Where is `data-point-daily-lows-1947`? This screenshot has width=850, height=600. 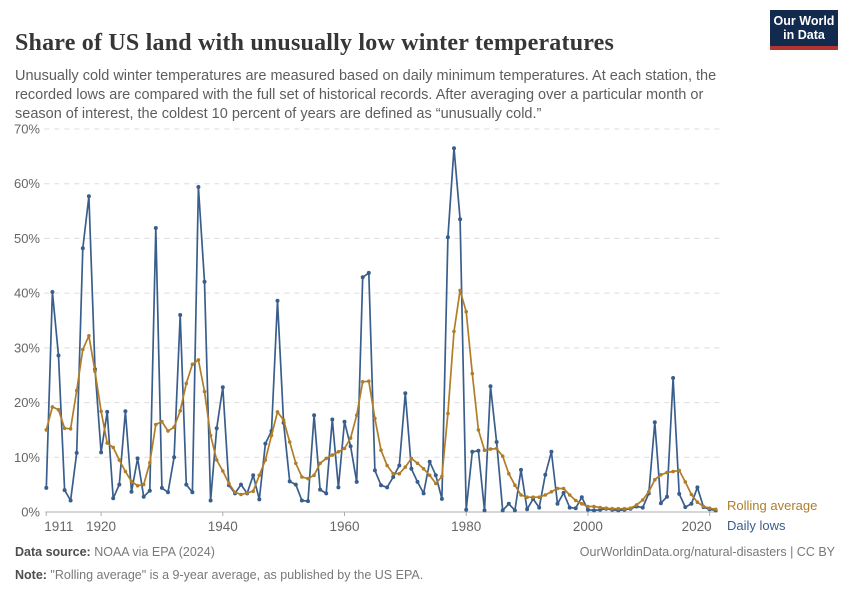
data-point-daily-lows-1947 is located at coordinates (265, 443).